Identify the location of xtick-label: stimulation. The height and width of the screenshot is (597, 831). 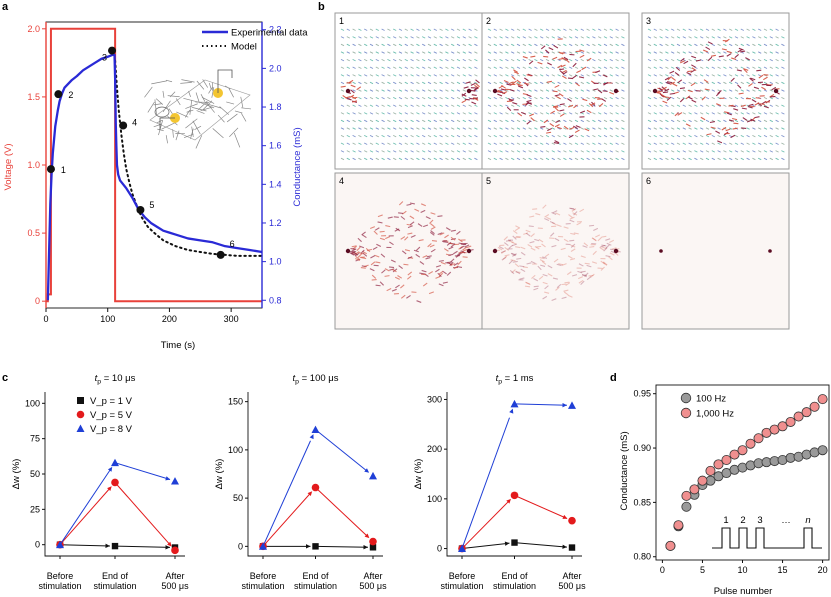
(514, 586).